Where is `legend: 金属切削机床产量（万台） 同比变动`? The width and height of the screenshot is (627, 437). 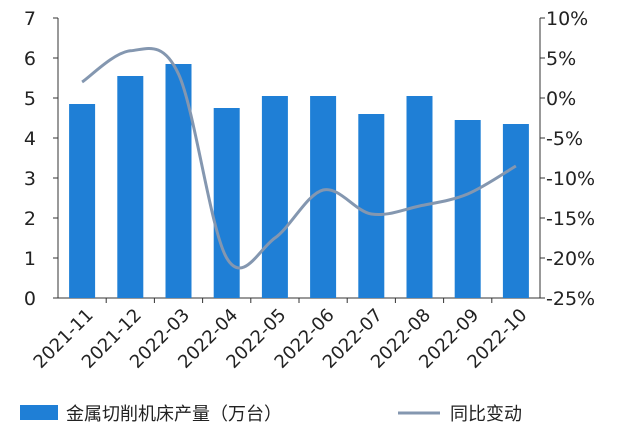
legend: 金属切削机床产量（万台） 同比变动 is located at coordinates (271, 414).